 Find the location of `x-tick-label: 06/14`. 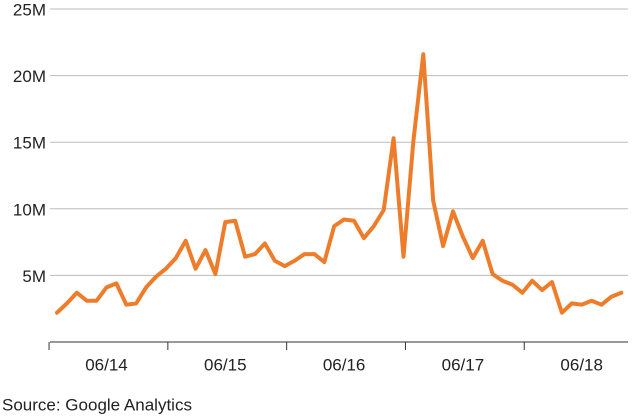

x-tick-label: 06/14 is located at coordinates (106, 364).